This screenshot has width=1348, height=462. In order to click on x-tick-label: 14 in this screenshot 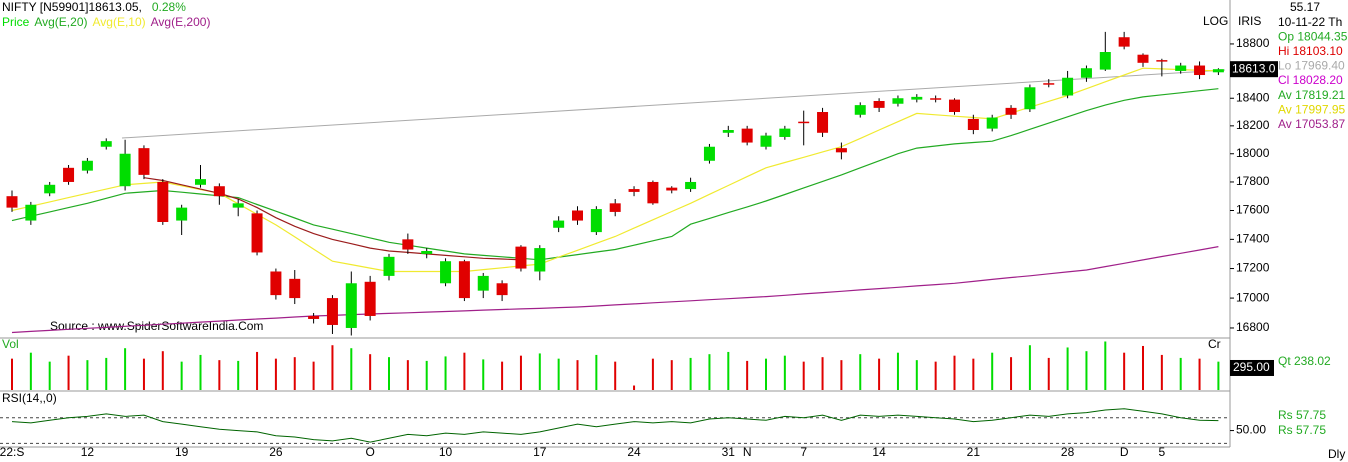, I will do `click(879, 452)`.